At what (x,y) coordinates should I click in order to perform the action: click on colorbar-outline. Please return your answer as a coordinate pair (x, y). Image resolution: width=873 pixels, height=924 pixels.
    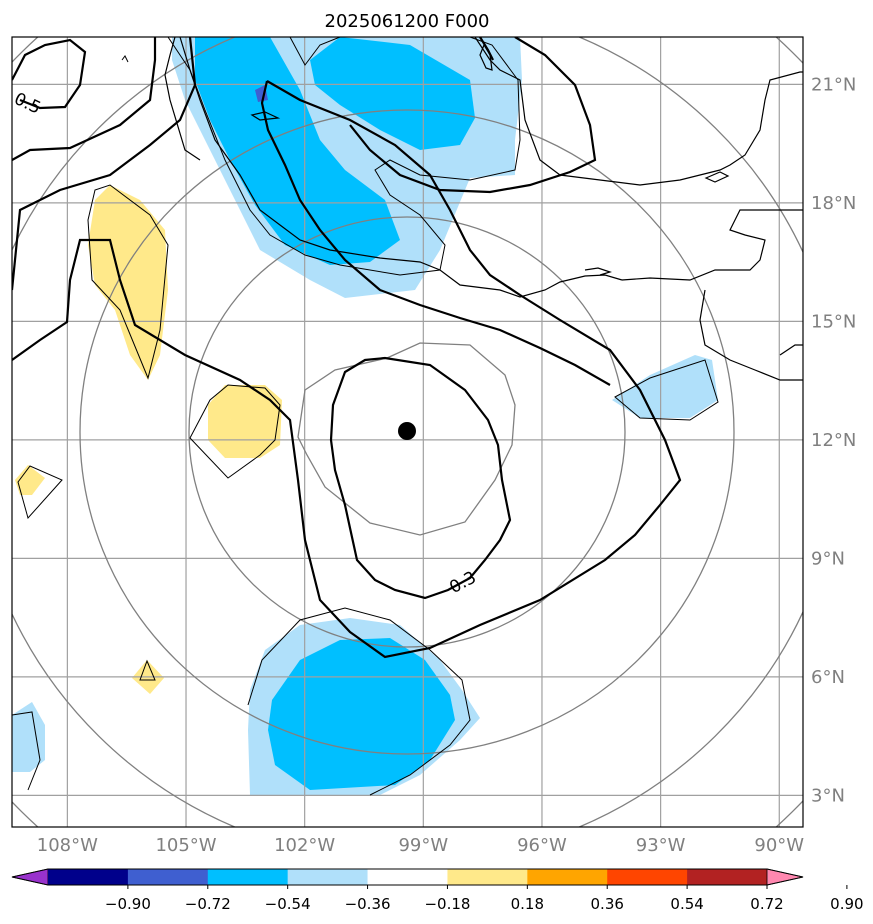
    Looking at the image, I should click on (407, 877).